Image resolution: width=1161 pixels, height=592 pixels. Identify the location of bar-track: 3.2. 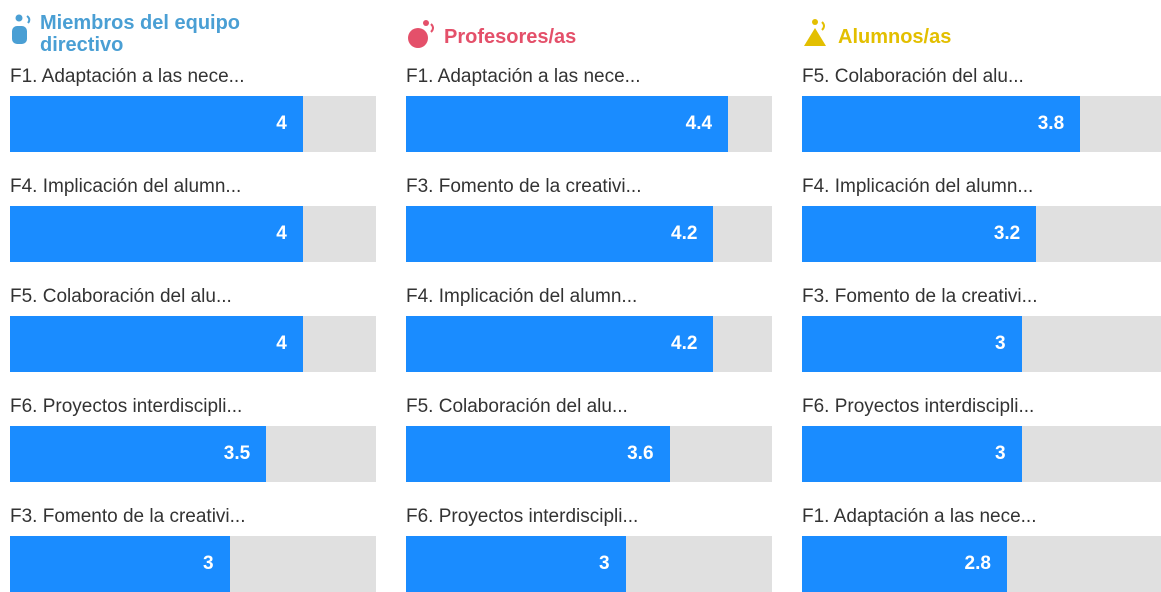
(981, 234).